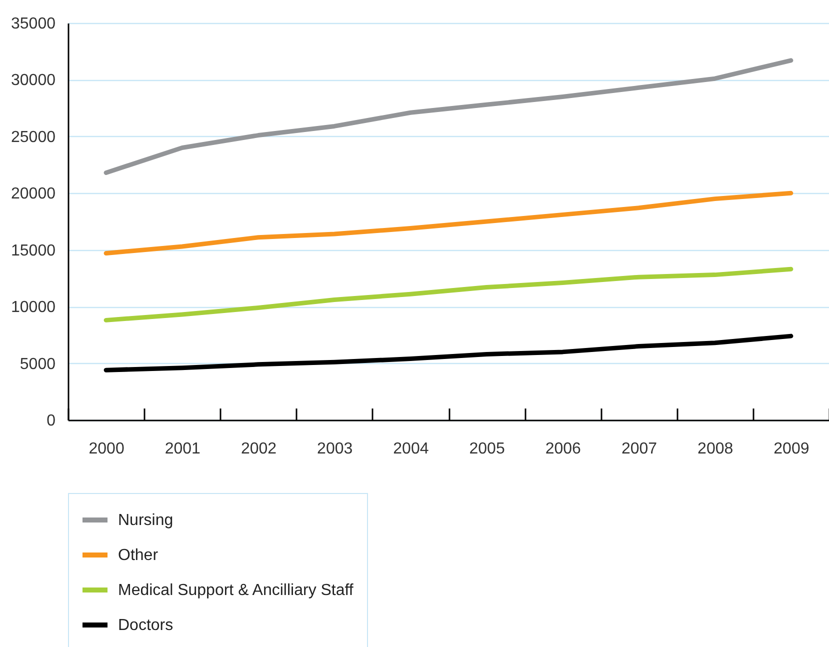  I want to click on x-tick-label: 2002, so click(258, 449).